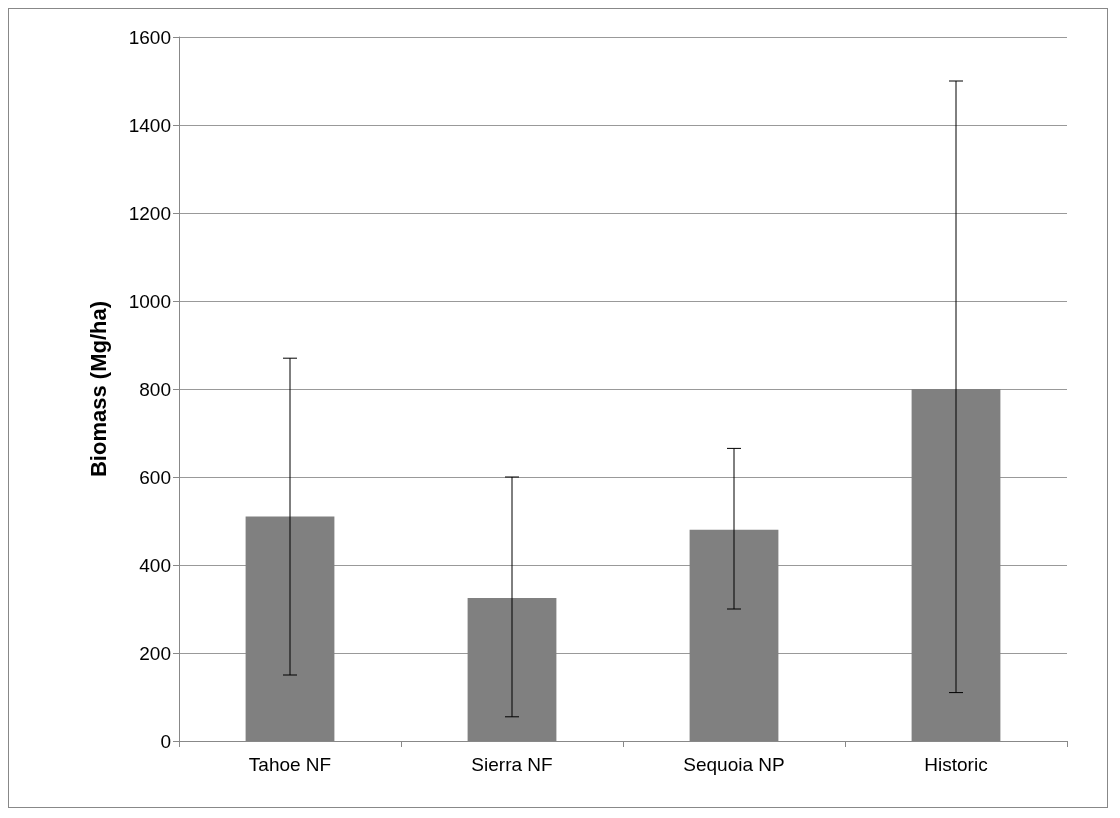  I want to click on y-tick-label: 200, so click(155, 653).